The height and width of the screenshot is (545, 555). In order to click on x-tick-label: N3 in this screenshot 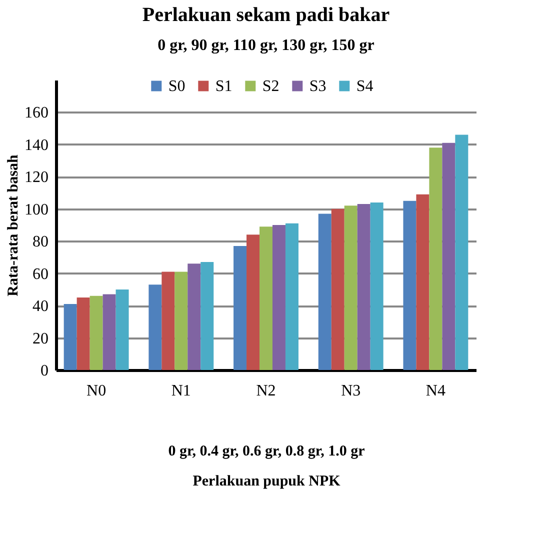, I will do `click(351, 391)`.